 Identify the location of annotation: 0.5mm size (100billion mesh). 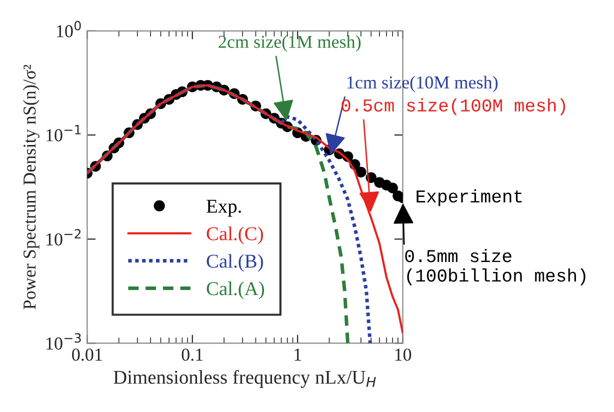
(495, 267).